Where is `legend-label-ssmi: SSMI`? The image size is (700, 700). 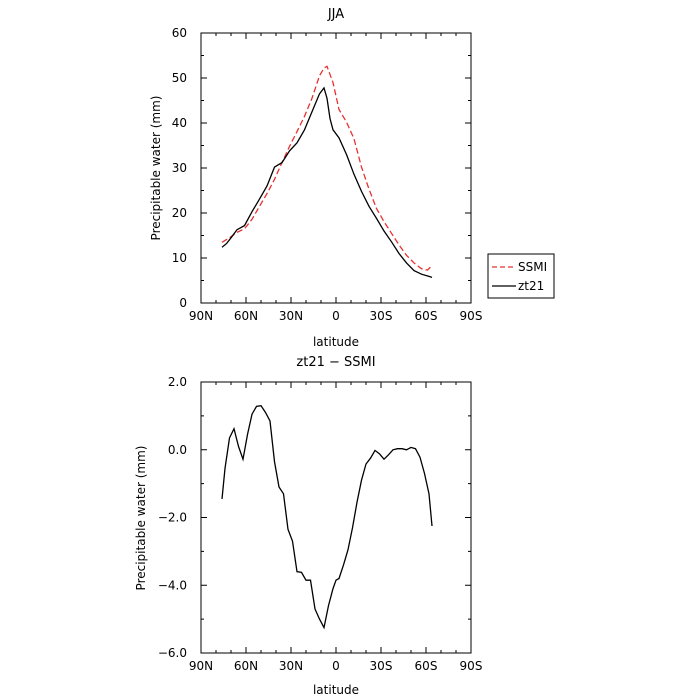
legend-label-ssmi: SSMI is located at coordinates (532, 267).